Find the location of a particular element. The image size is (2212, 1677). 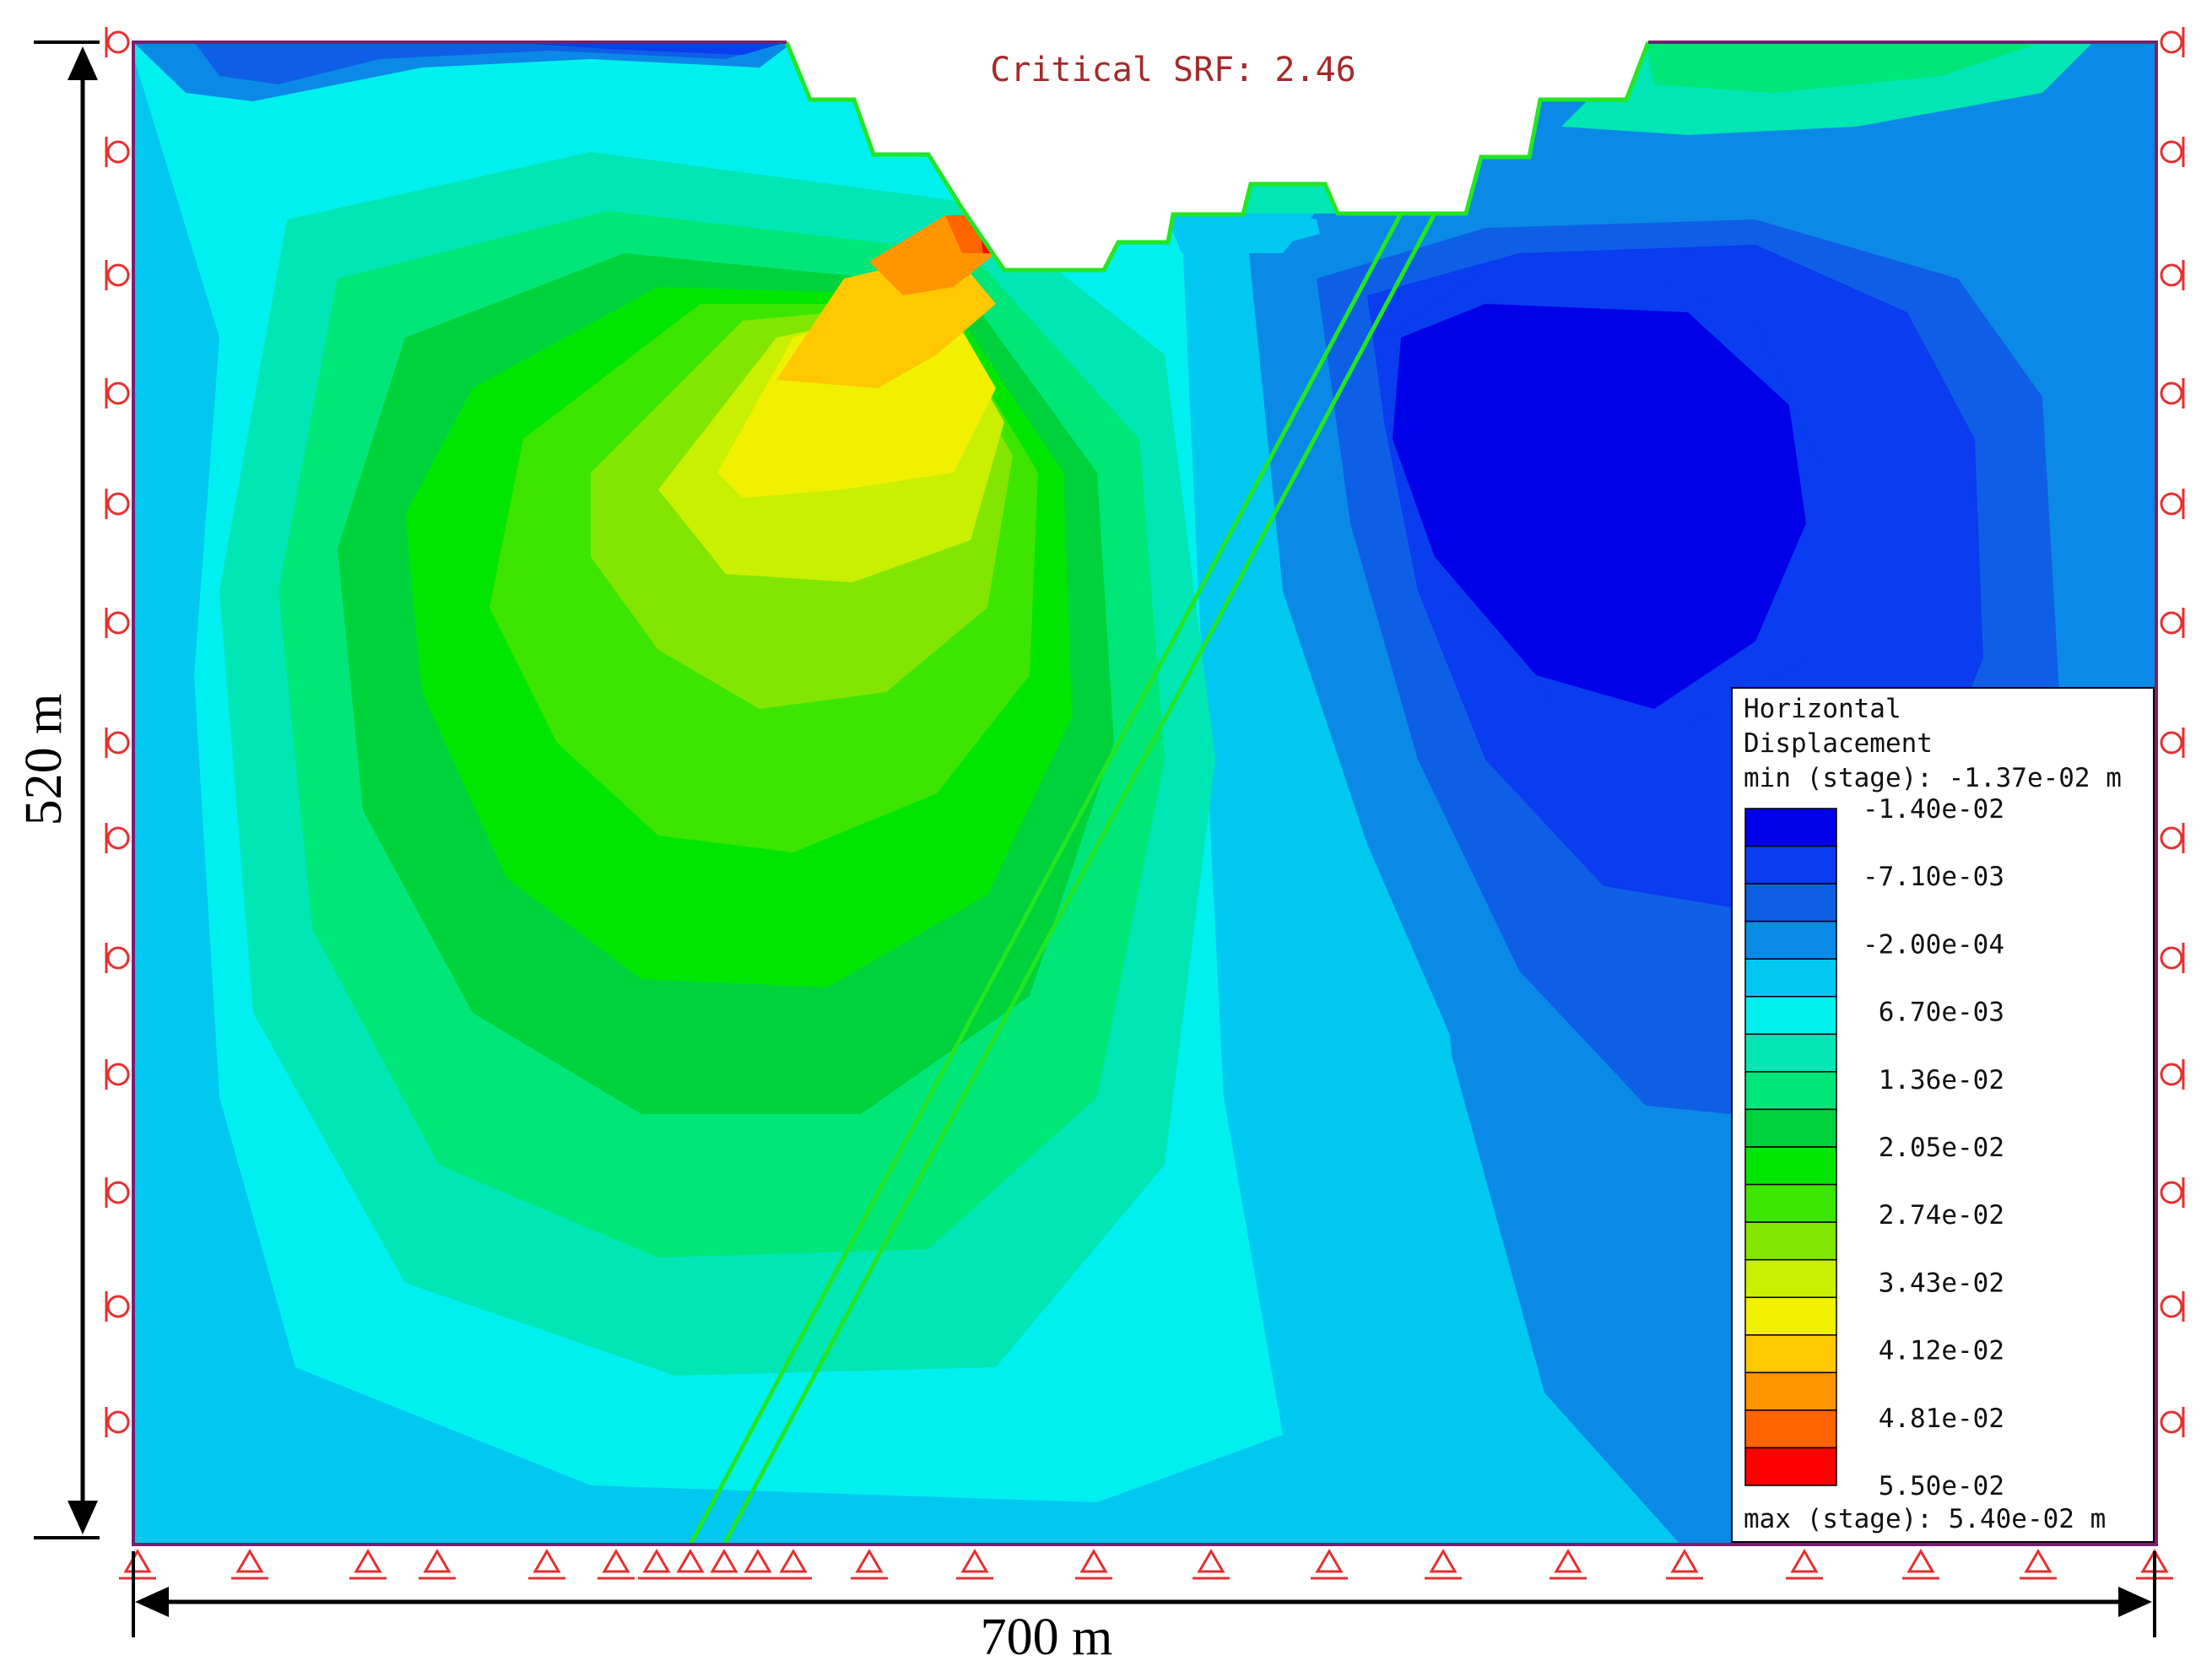

legend-value-label: 4.12e-02 is located at coordinates (1942, 1351).